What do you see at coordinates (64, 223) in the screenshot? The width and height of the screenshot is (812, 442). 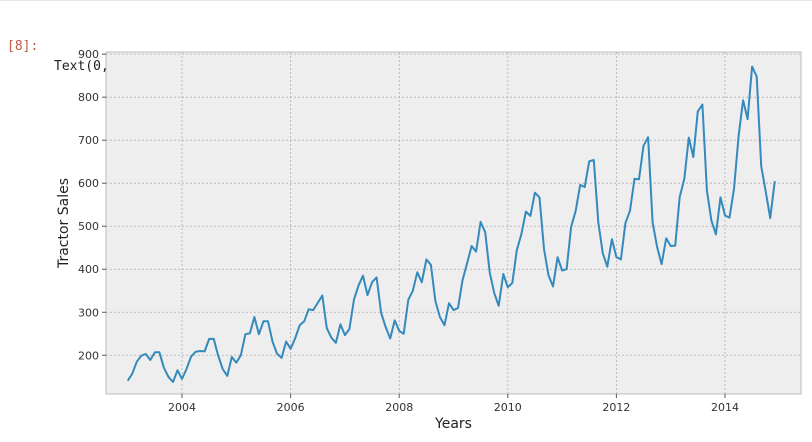 I see `y-axis-label: Tractor Sales` at bounding box center [64, 223].